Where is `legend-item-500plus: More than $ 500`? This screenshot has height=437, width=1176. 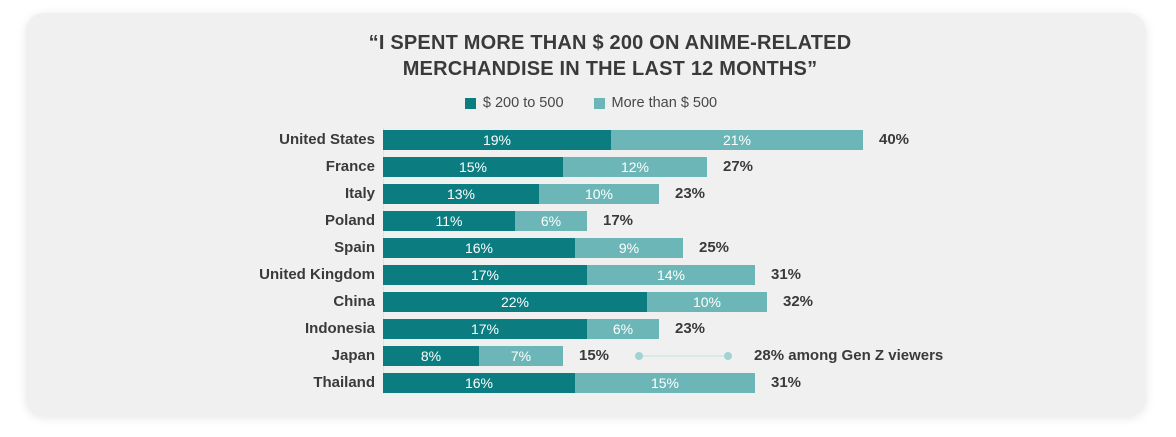 legend-item-500plus: More than $ 500 is located at coordinates (655, 103).